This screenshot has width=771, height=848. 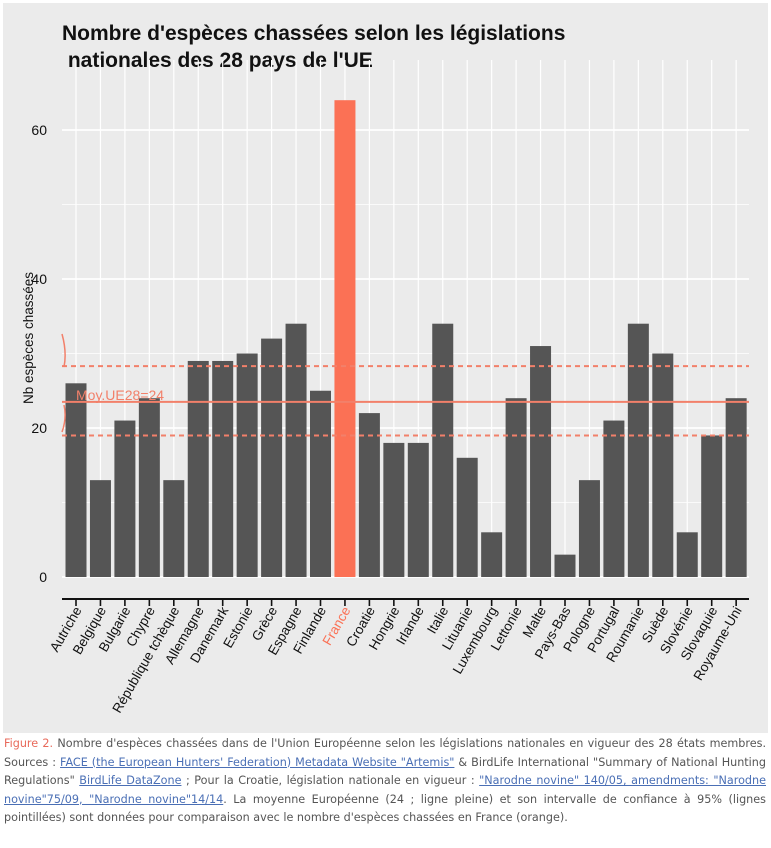 I want to click on bar-lituanie, so click(x=467, y=517).